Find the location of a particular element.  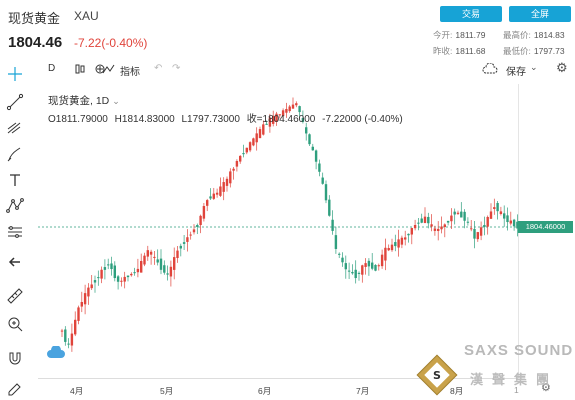

current-price-label: 1804.46000 is located at coordinates (545, 227).